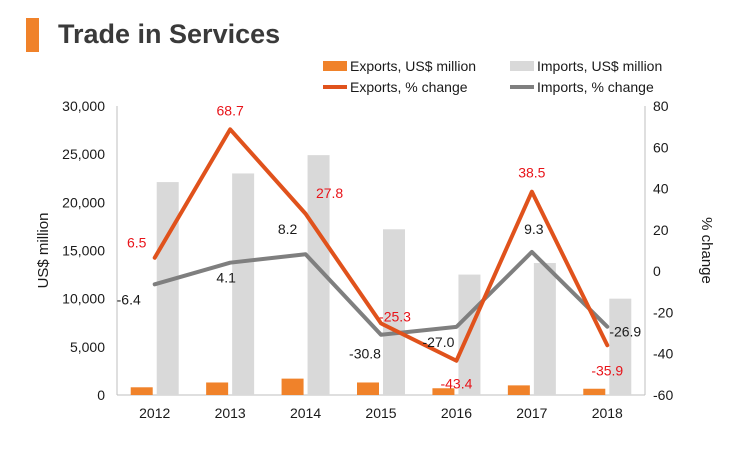 The height and width of the screenshot is (450, 750). Describe the element at coordinates (663, 312) in the screenshot. I see `right-tick-label: -20` at that location.